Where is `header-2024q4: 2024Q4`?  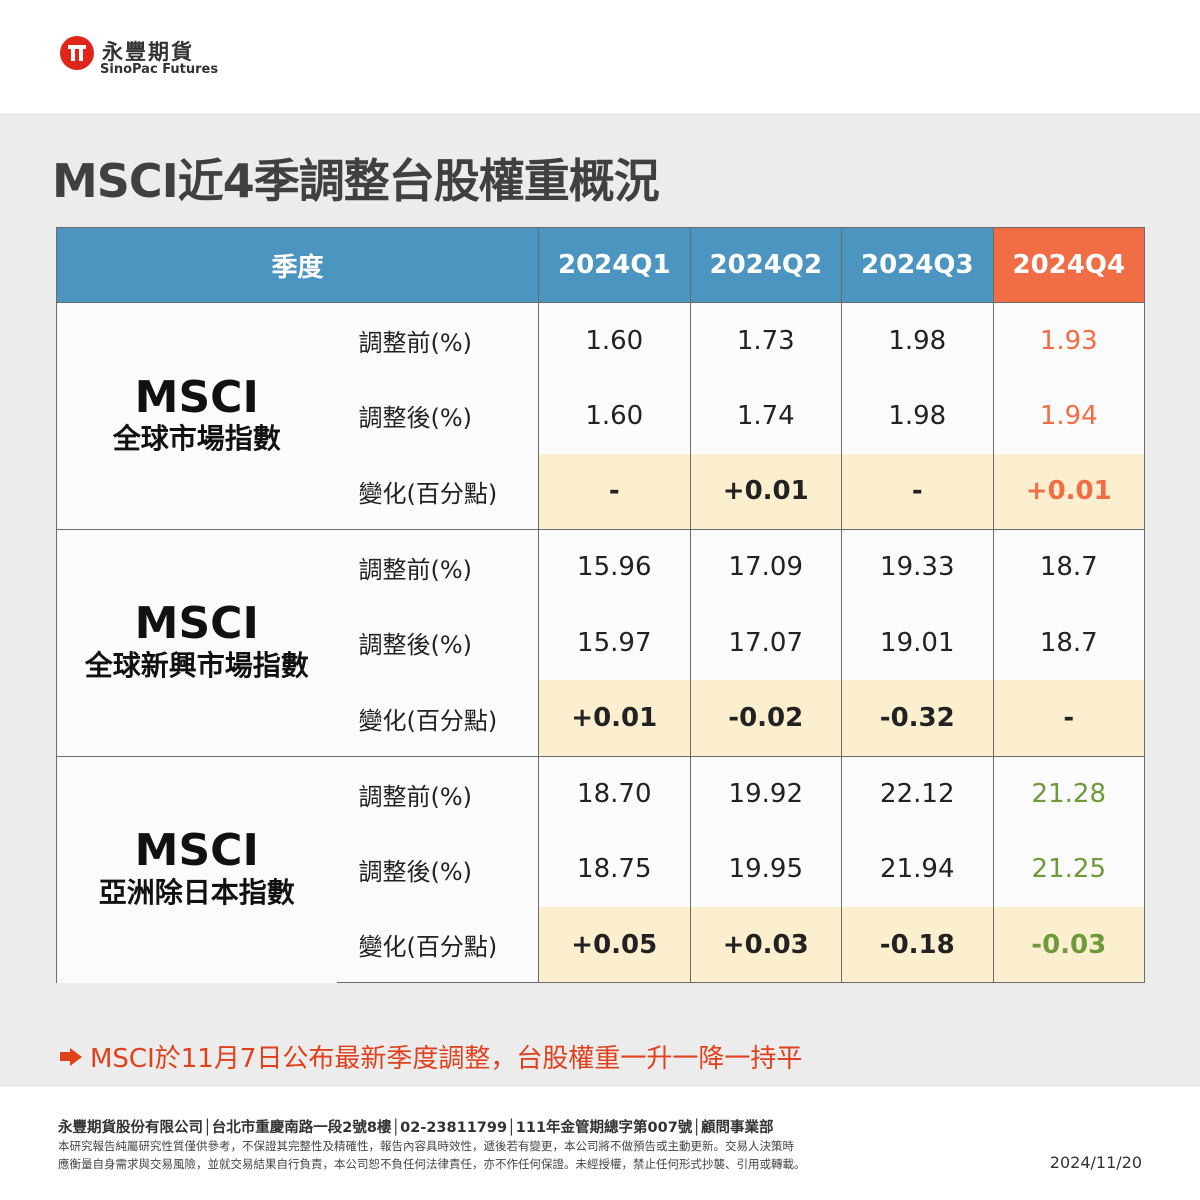 header-2024q4: 2024Q4 is located at coordinates (1069, 265).